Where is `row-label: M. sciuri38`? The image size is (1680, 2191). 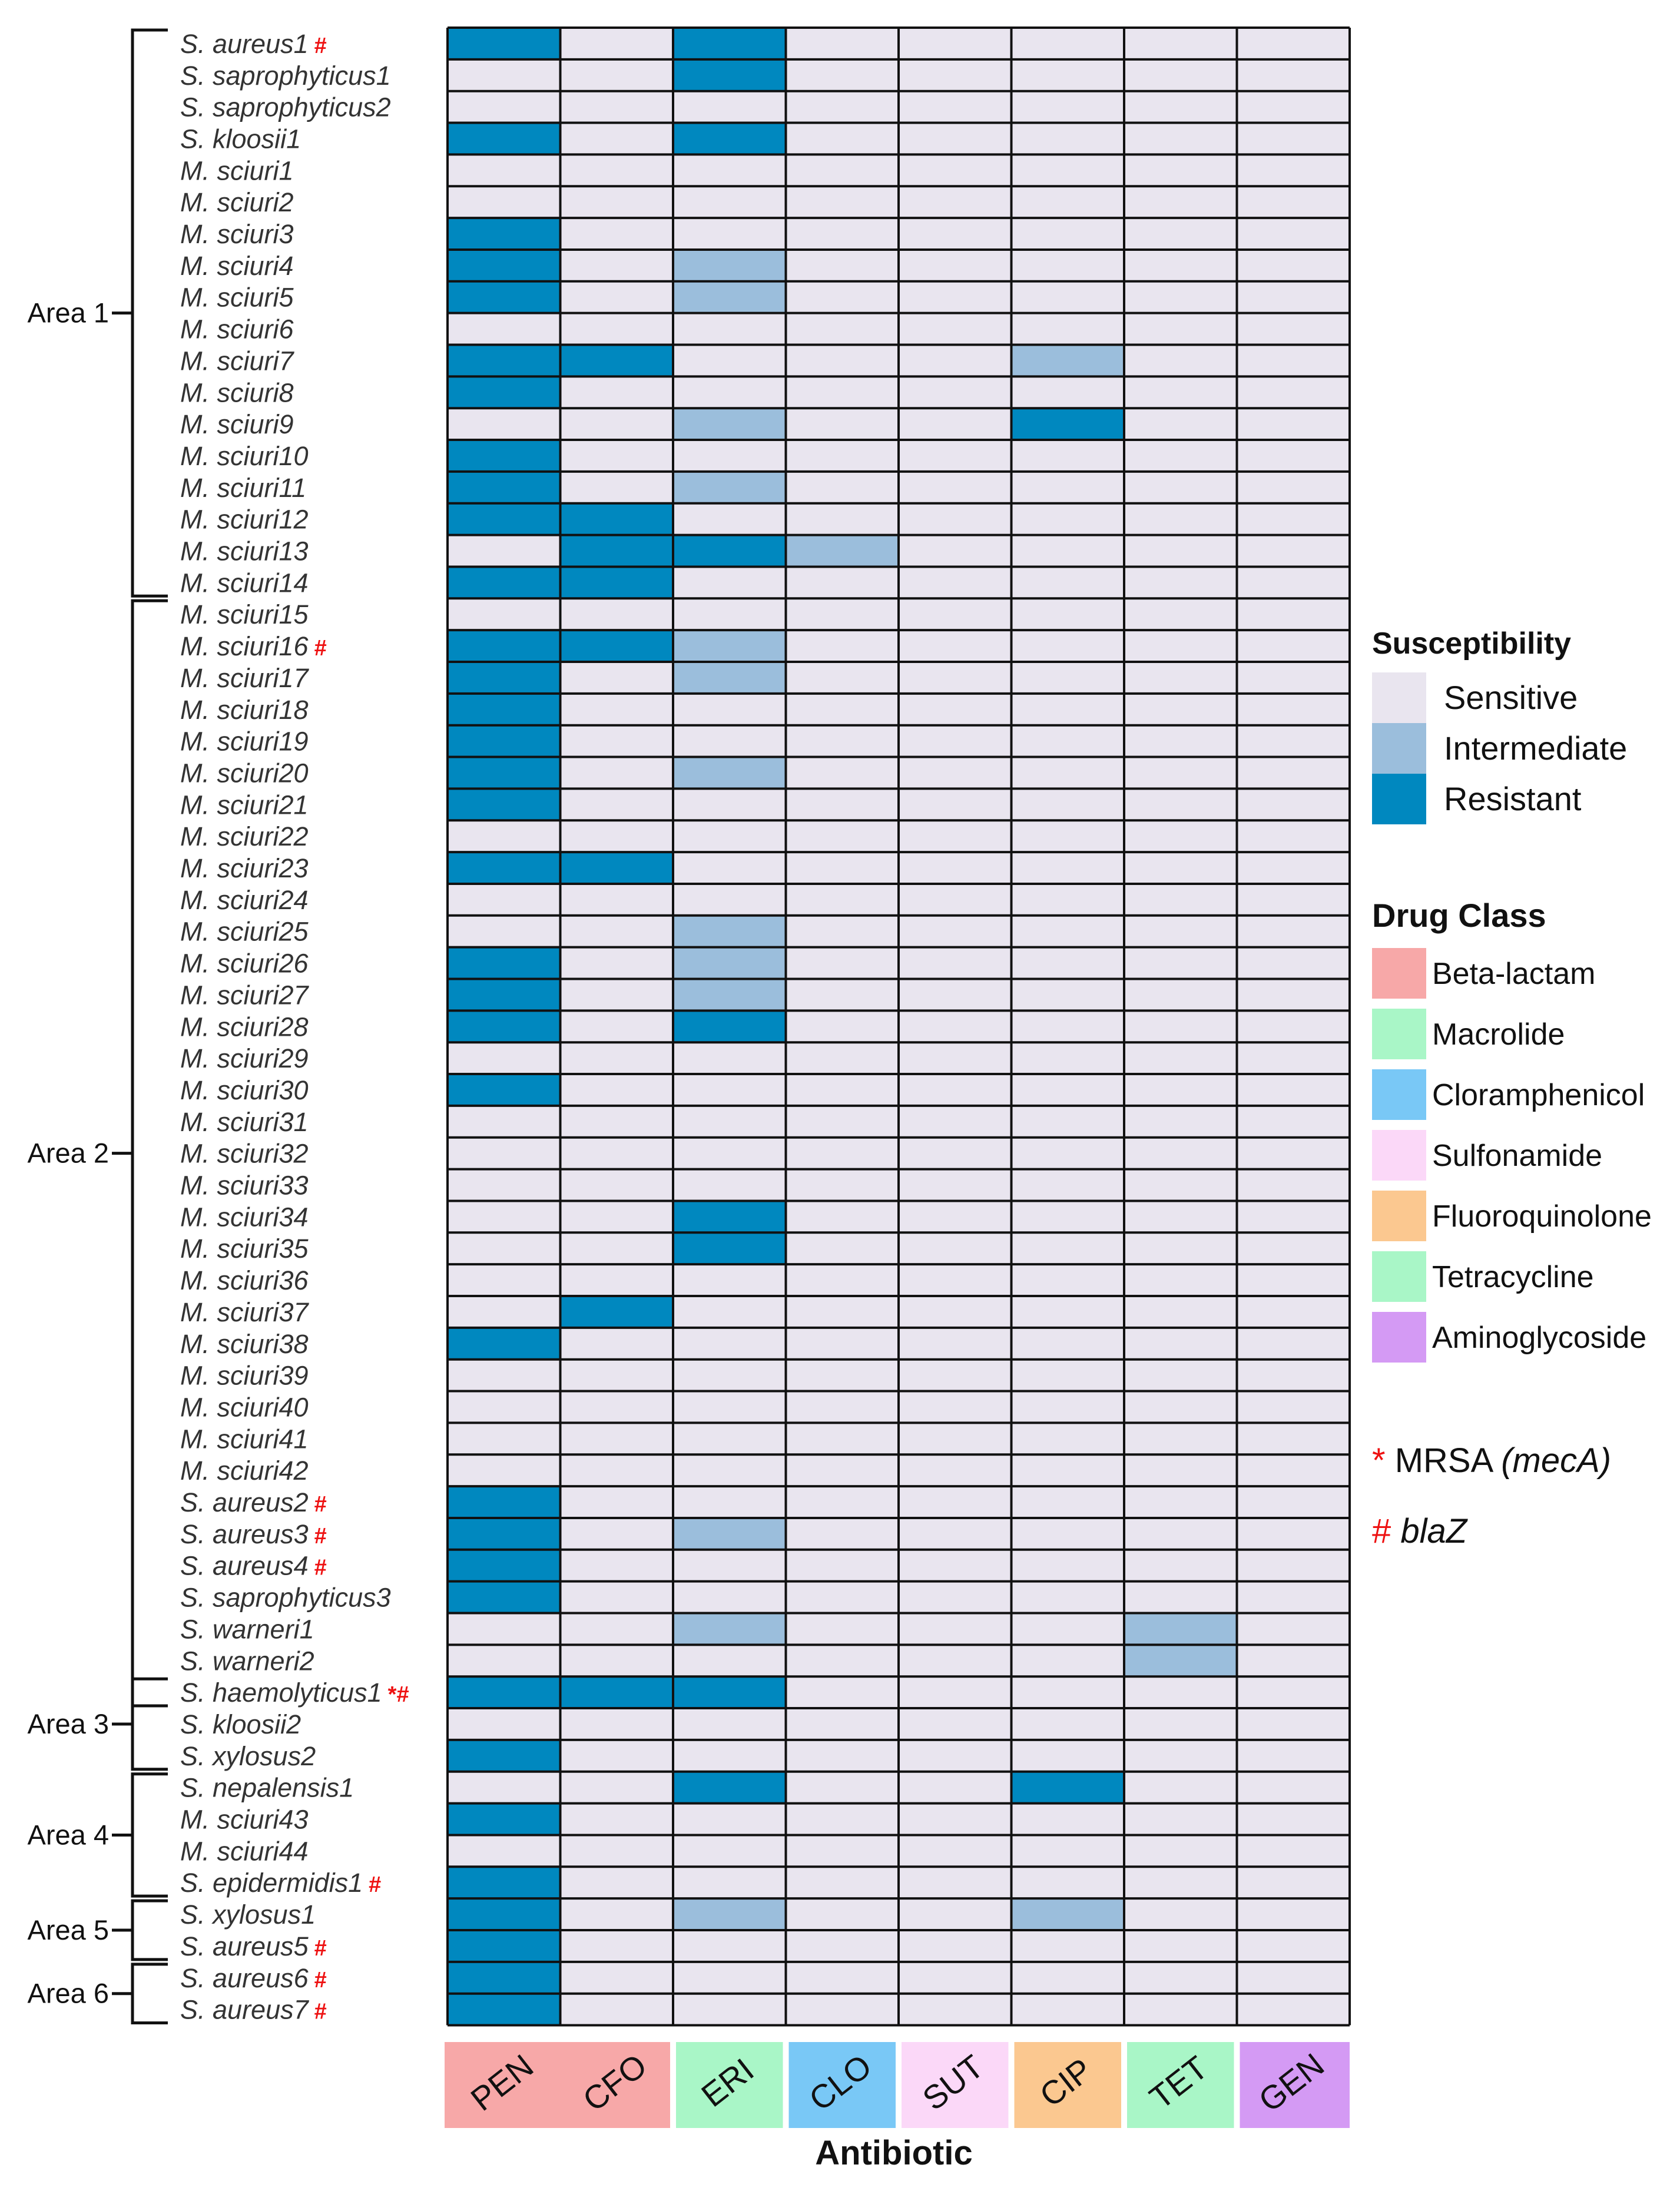
row-label: M. sciuri38 is located at coordinates (244, 1344).